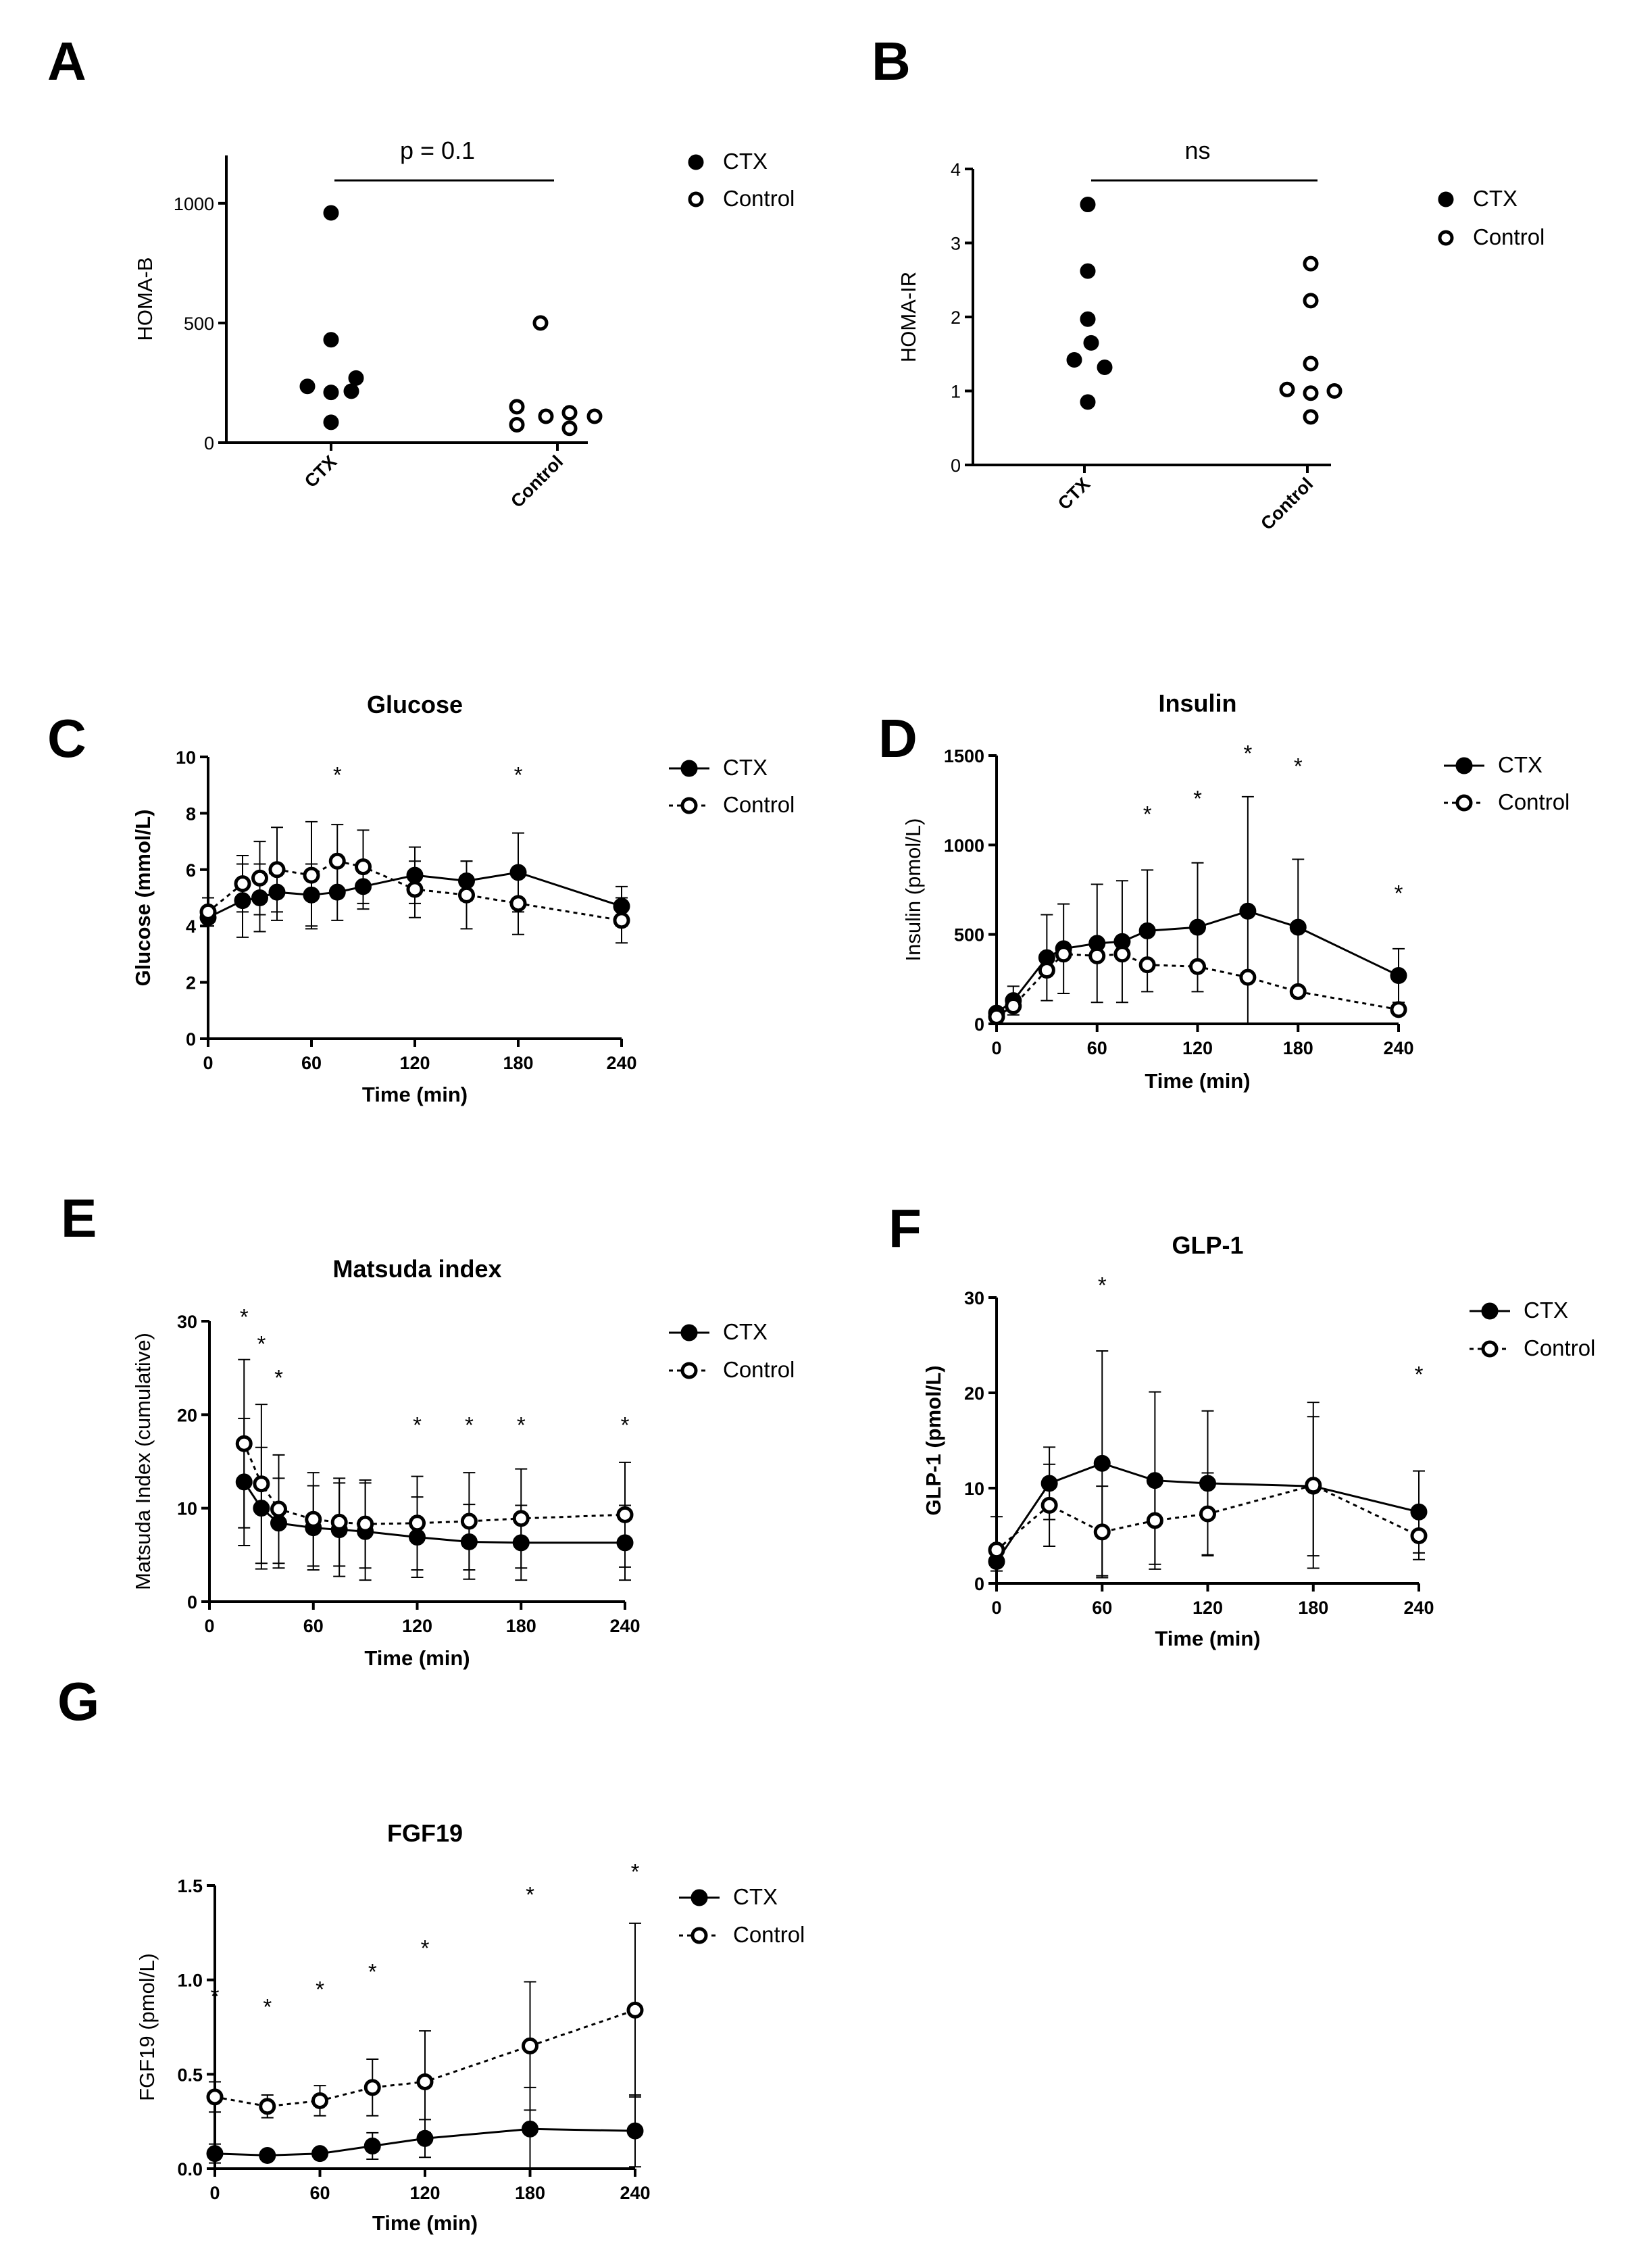  I want to click on chart-b: 0 1 2 3 4 HOMA-IR CTX Control ns CTX Control, so click(1221, 335).